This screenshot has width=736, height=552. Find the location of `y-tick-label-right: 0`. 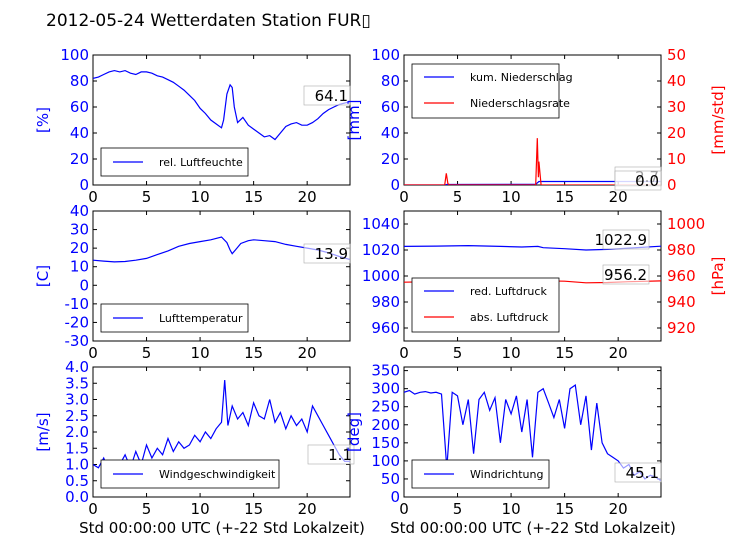

y-tick-label-right: 0 is located at coordinates (672, 185).